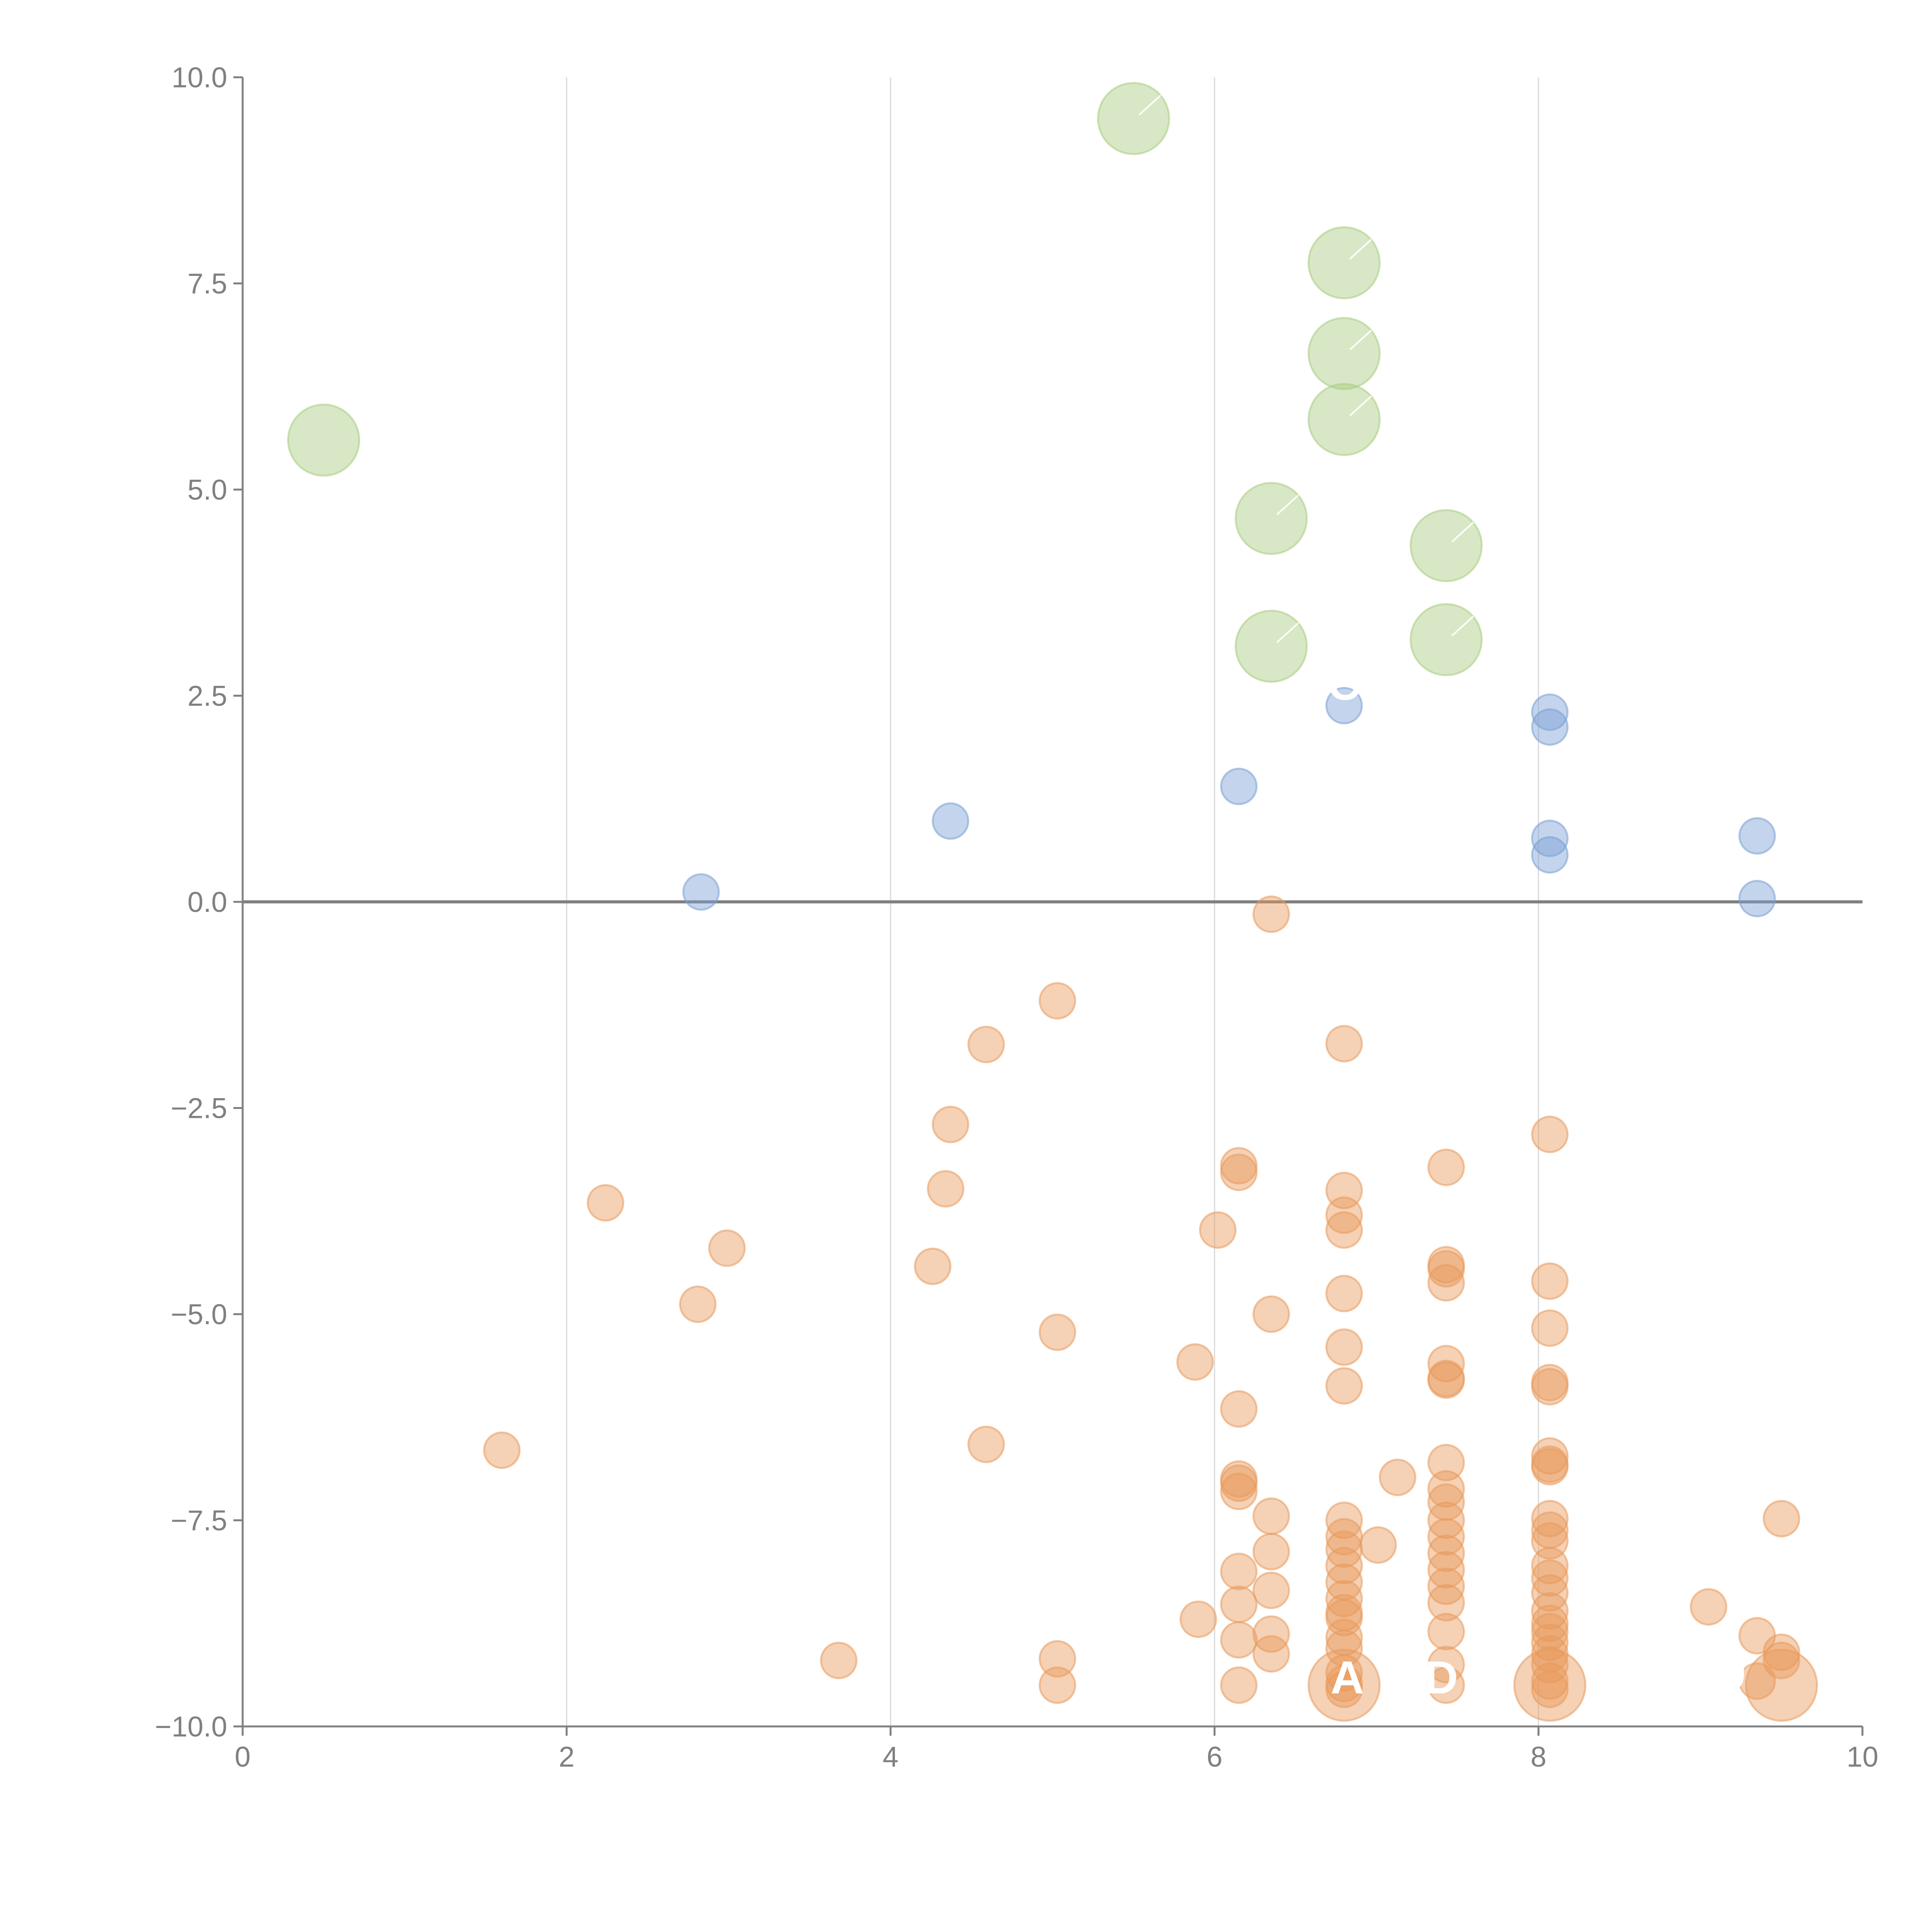 The width and height of the screenshot is (1932, 1932). I want to click on annotation-label: 9, so click(1733, 1673).